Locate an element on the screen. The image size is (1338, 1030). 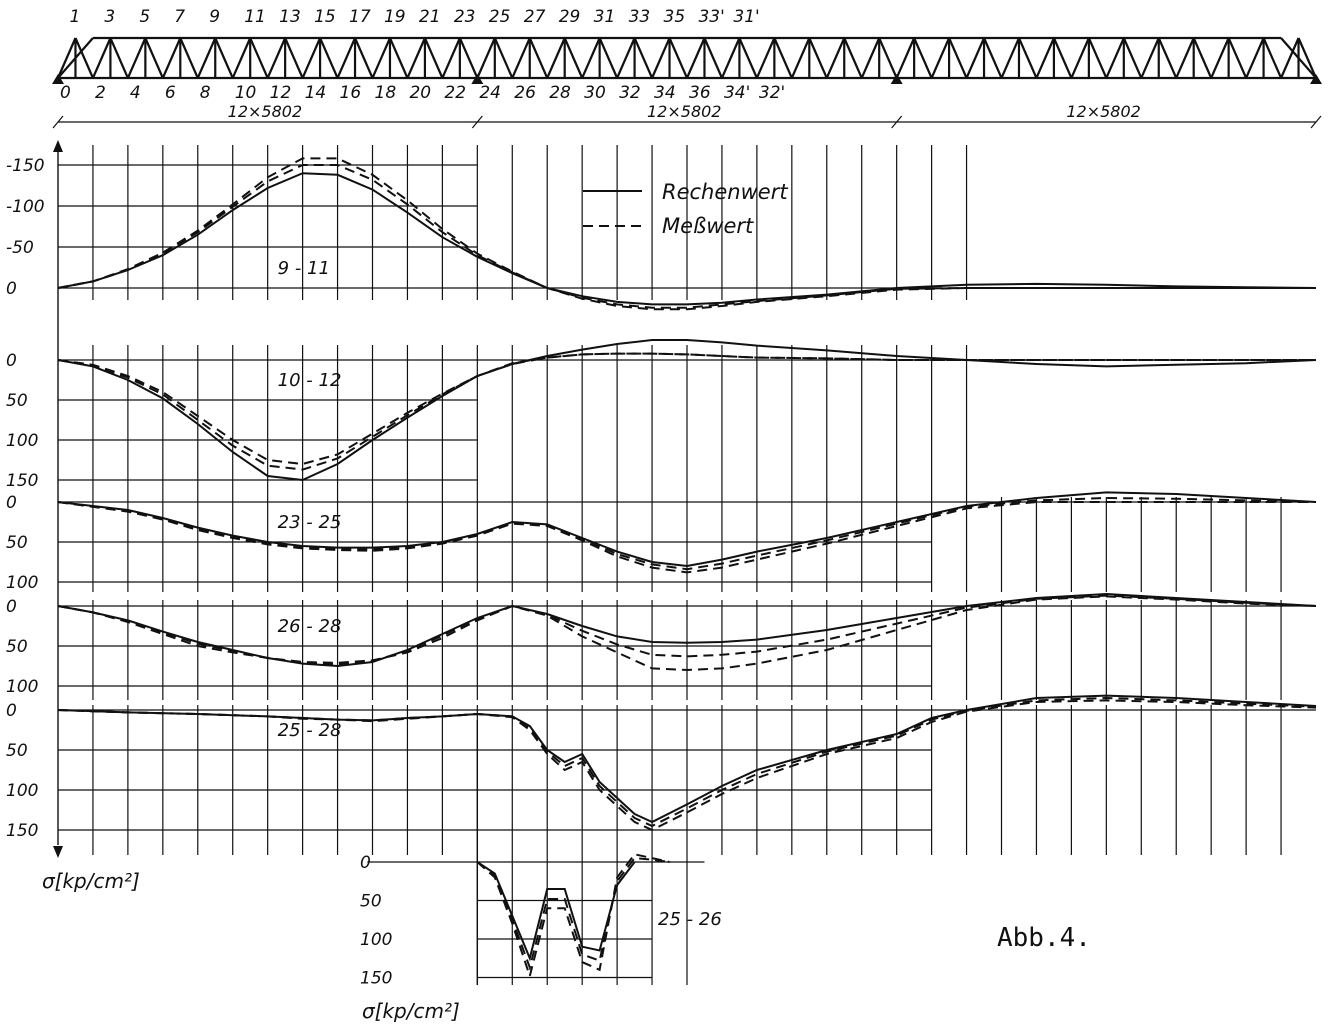
lower-node-label: 18 is located at coordinates (386, 93).